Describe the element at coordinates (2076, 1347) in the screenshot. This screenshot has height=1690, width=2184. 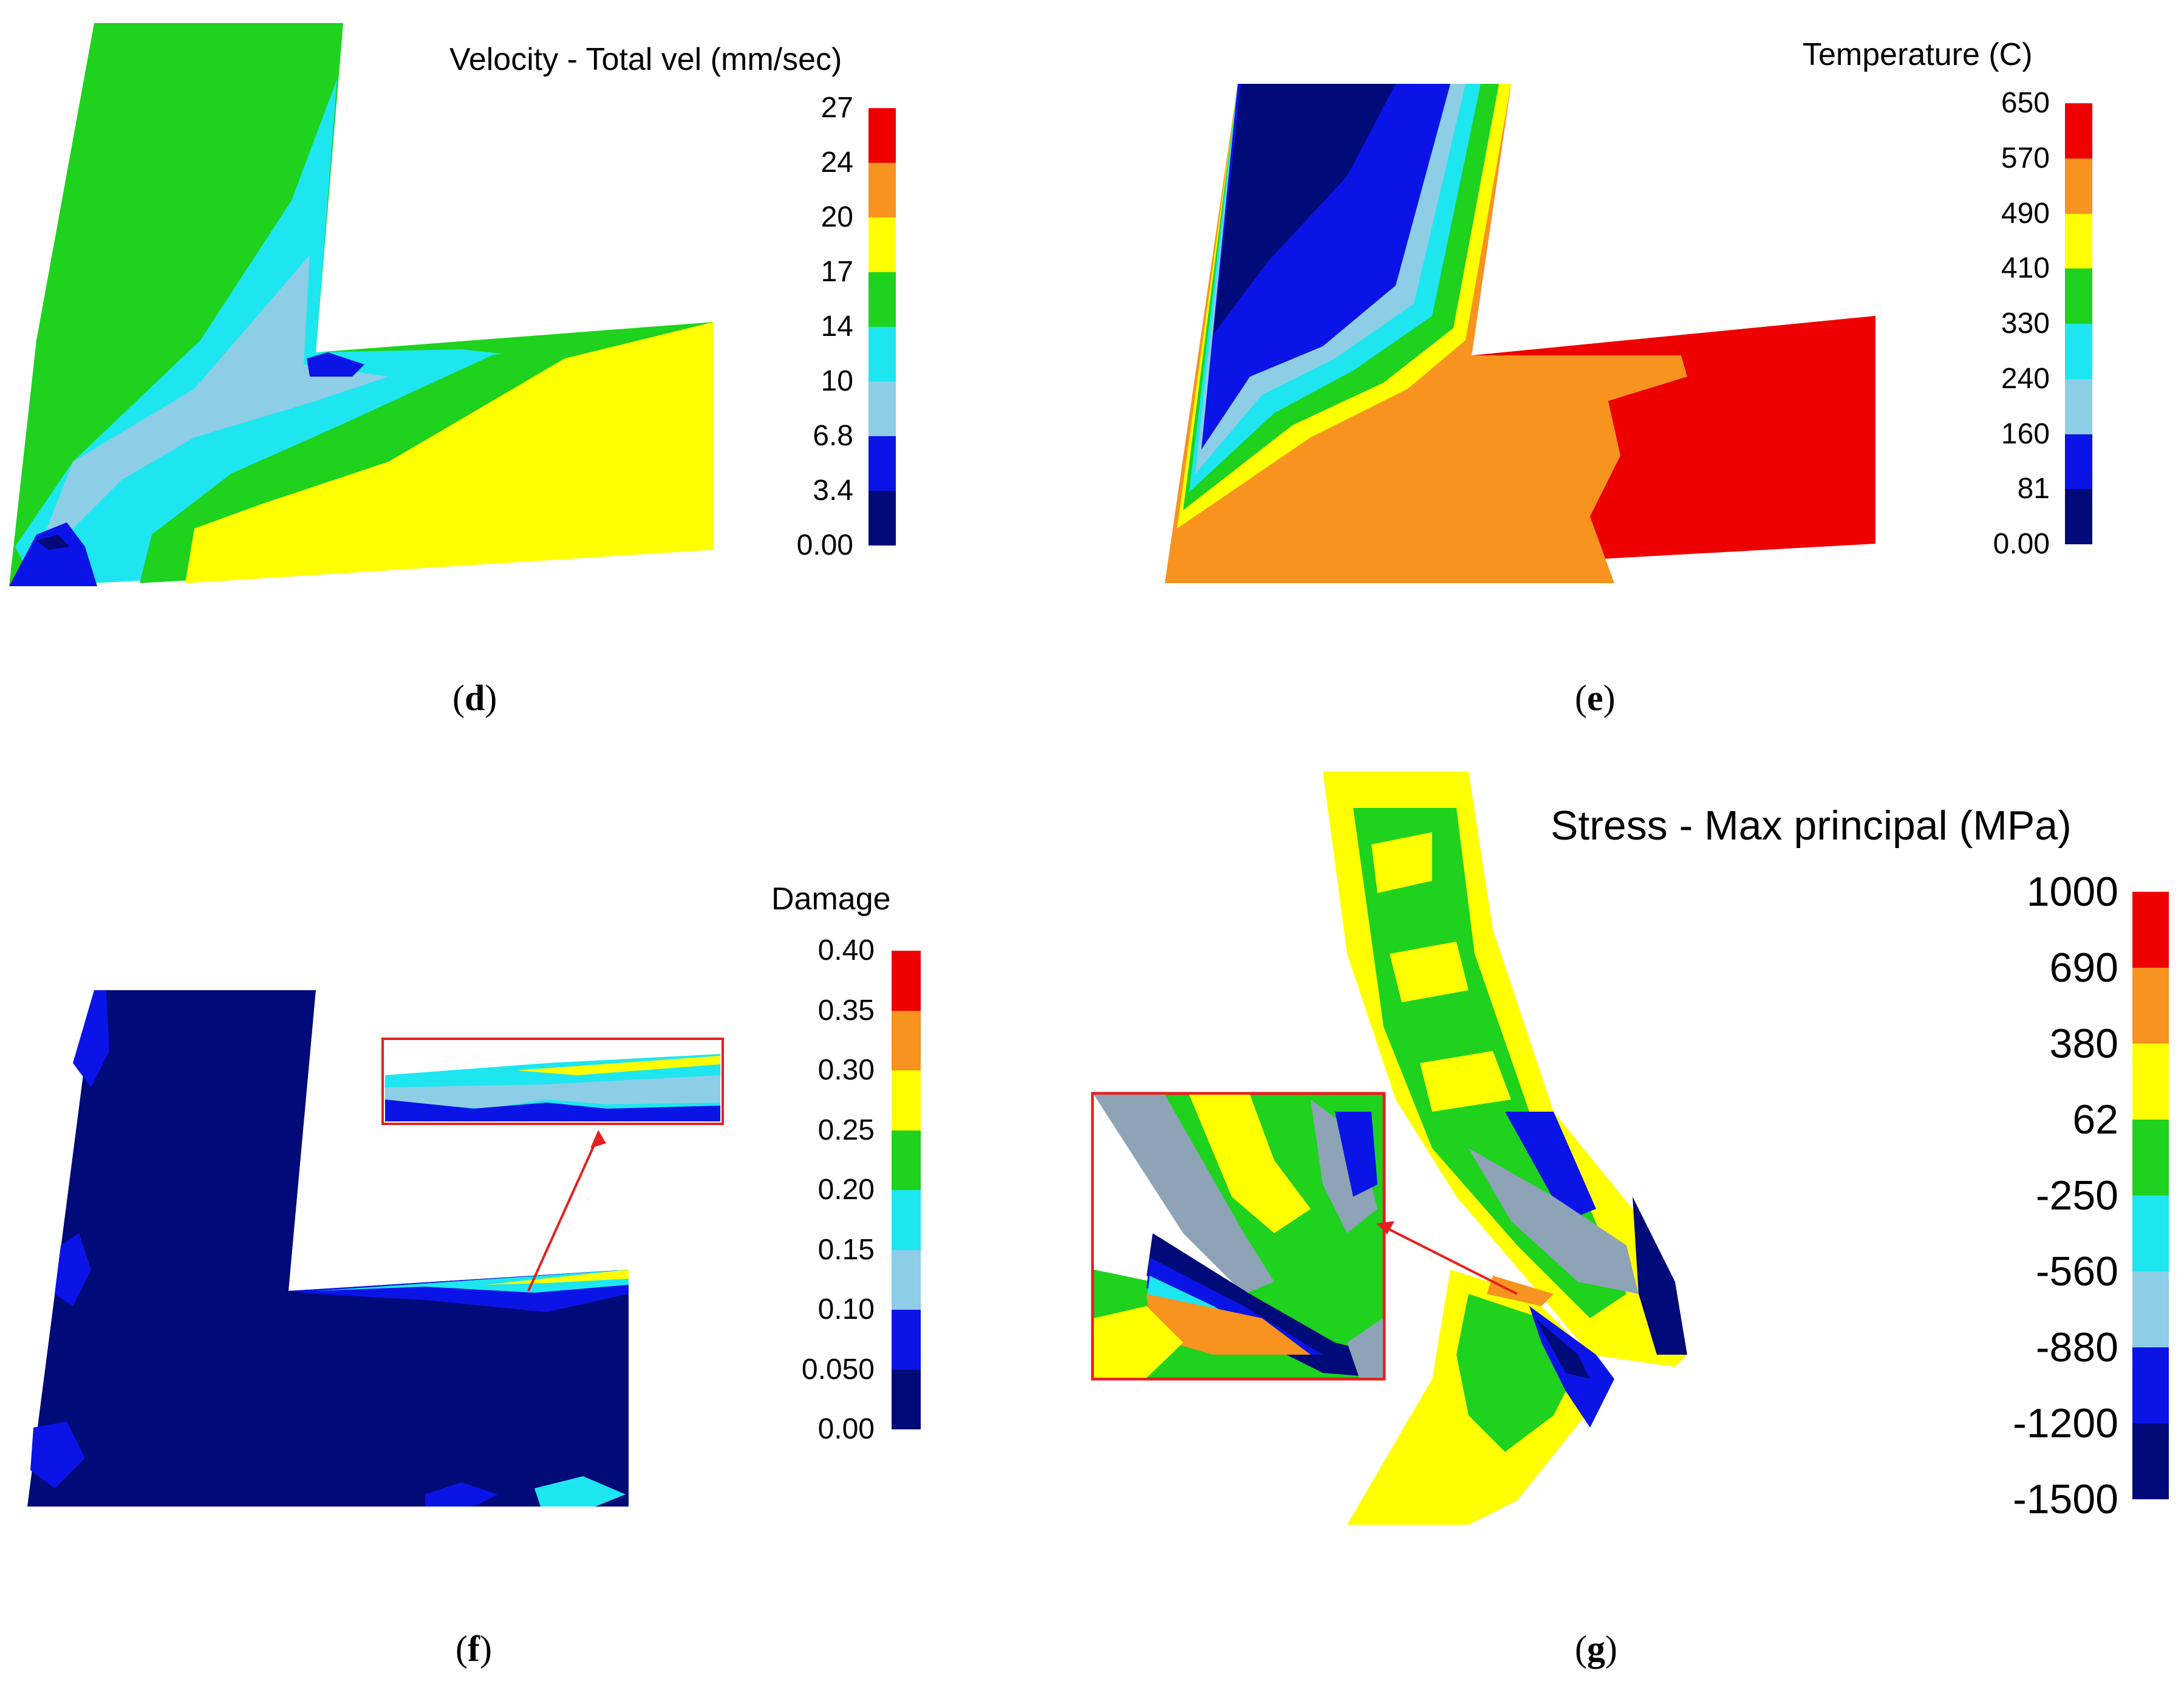
I see `tick-label: -880` at that location.